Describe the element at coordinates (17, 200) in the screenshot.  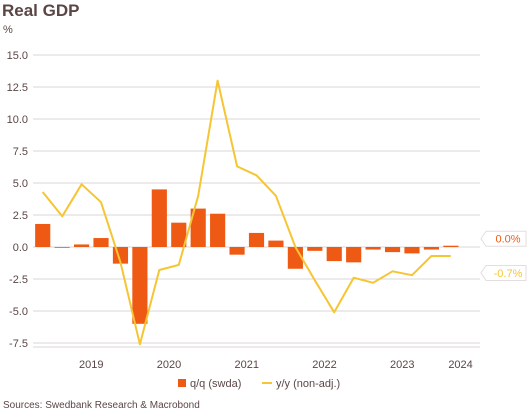
I see `y-tick-labels: 15.0 12.5 10.0 7.5 5.0 2.5 0.0 -2.5 -5.0 -7.5` at that location.